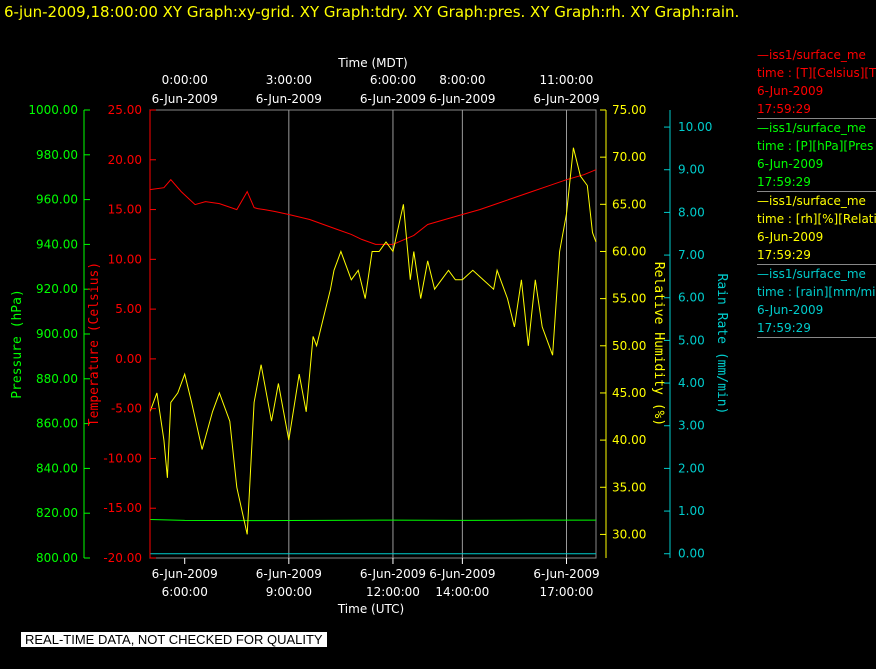 The width and height of the screenshot is (876, 669). Describe the element at coordinates (372, 520) in the screenshot. I see `series-line-pressure` at that location.